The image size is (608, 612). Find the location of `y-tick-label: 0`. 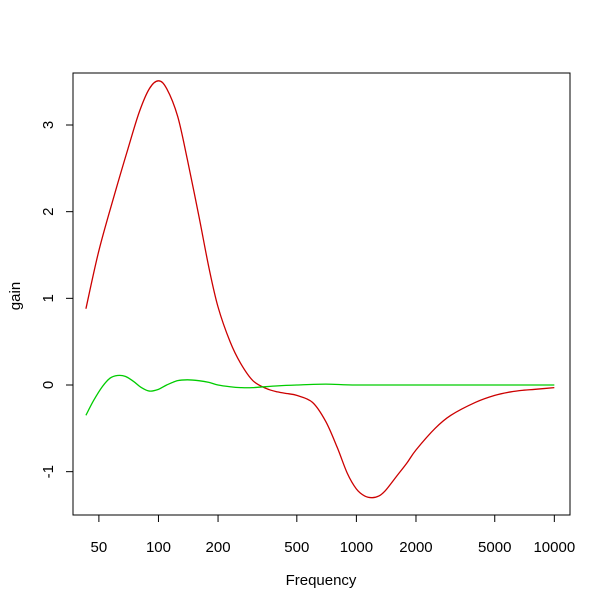

y-tick-label: 0 is located at coordinates (48, 385).